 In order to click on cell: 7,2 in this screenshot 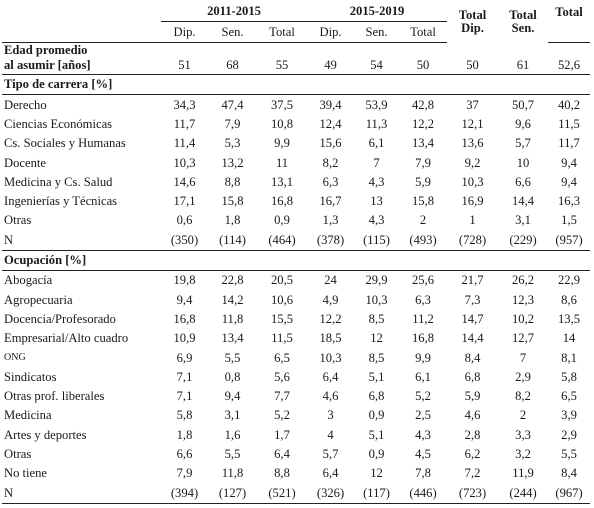, I will do `click(472, 473)`.